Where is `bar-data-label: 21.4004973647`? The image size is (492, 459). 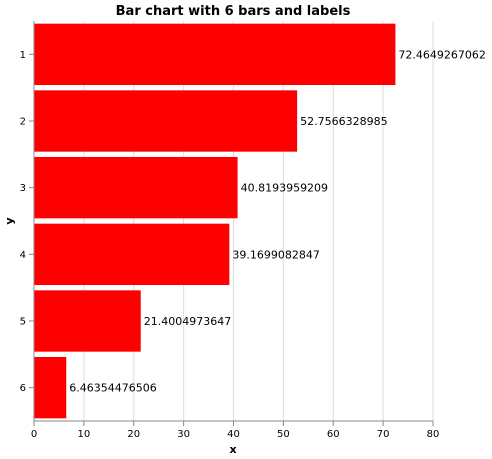
bar-data-label: 21.4004973647 is located at coordinates (187, 321).